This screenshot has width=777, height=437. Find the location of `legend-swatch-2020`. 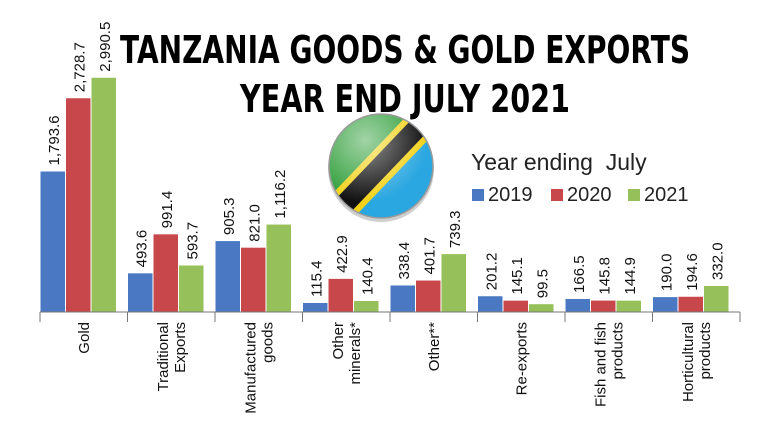

legend-swatch-2020 is located at coordinates (557, 195).